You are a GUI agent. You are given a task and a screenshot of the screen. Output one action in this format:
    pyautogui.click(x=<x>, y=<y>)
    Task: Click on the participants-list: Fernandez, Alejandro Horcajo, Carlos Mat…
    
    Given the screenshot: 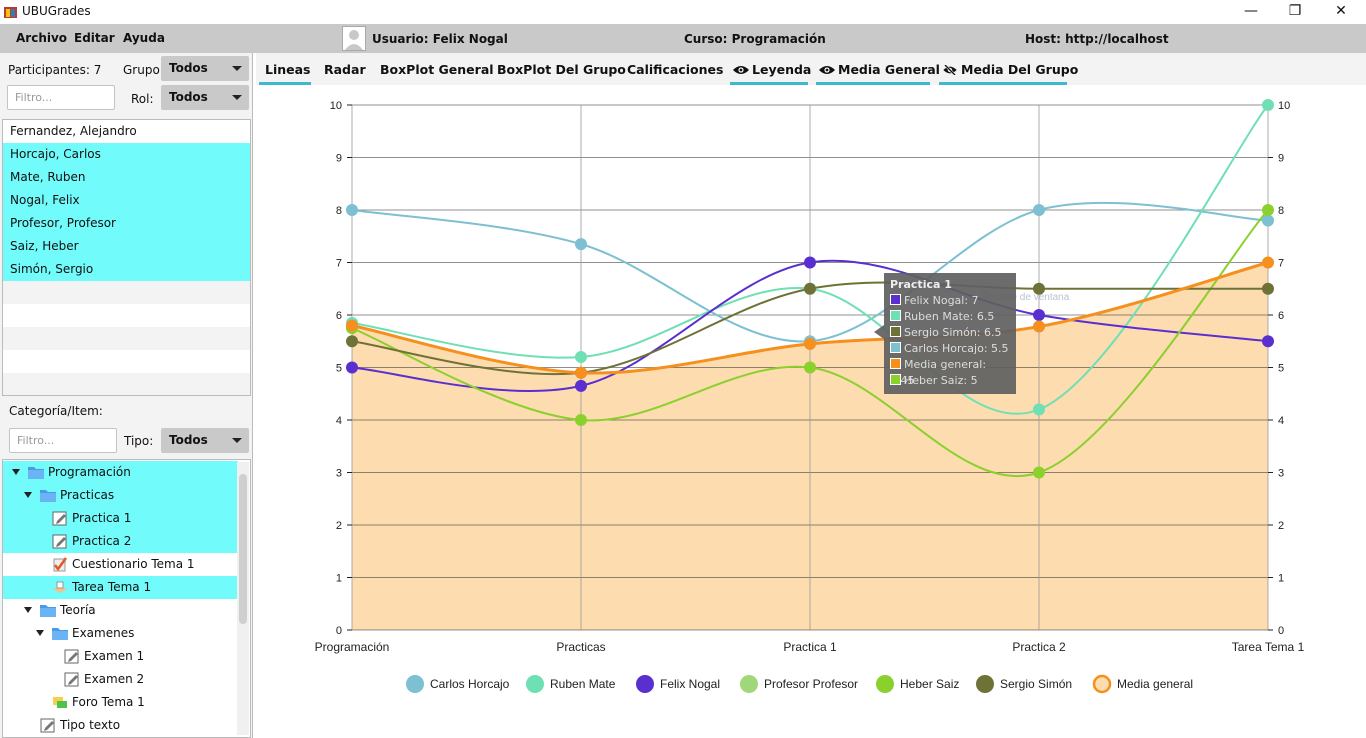 What is the action you would take?
    pyautogui.click(x=126, y=257)
    